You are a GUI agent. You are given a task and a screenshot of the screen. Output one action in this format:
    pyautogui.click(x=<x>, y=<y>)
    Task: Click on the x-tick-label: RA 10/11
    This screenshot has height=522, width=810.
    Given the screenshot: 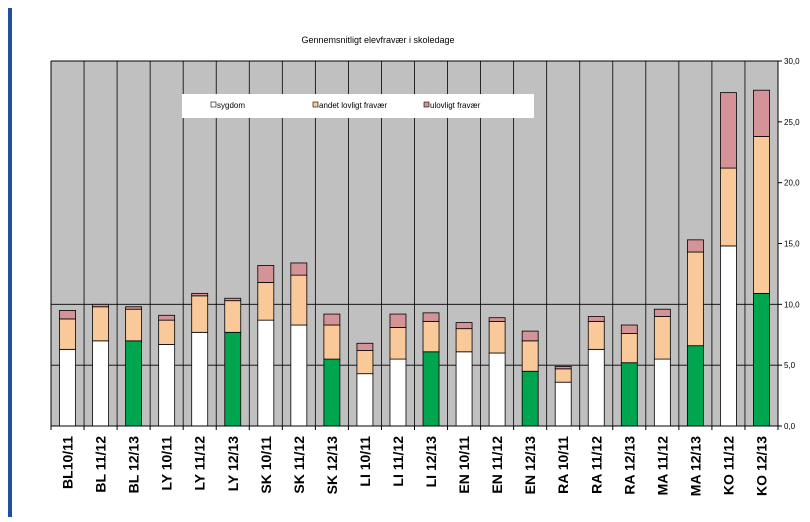 What is the action you would take?
    pyautogui.click(x=563, y=465)
    